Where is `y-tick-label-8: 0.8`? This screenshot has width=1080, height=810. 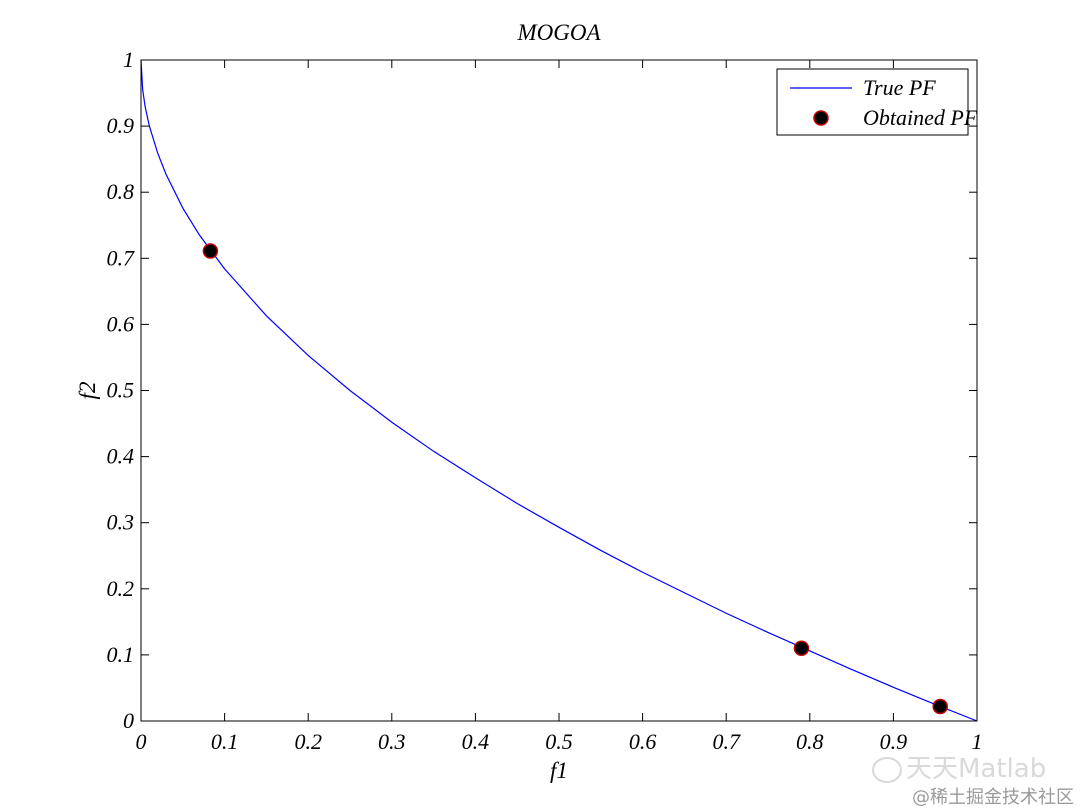
y-tick-label-8: 0.8 is located at coordinates (121, 191).